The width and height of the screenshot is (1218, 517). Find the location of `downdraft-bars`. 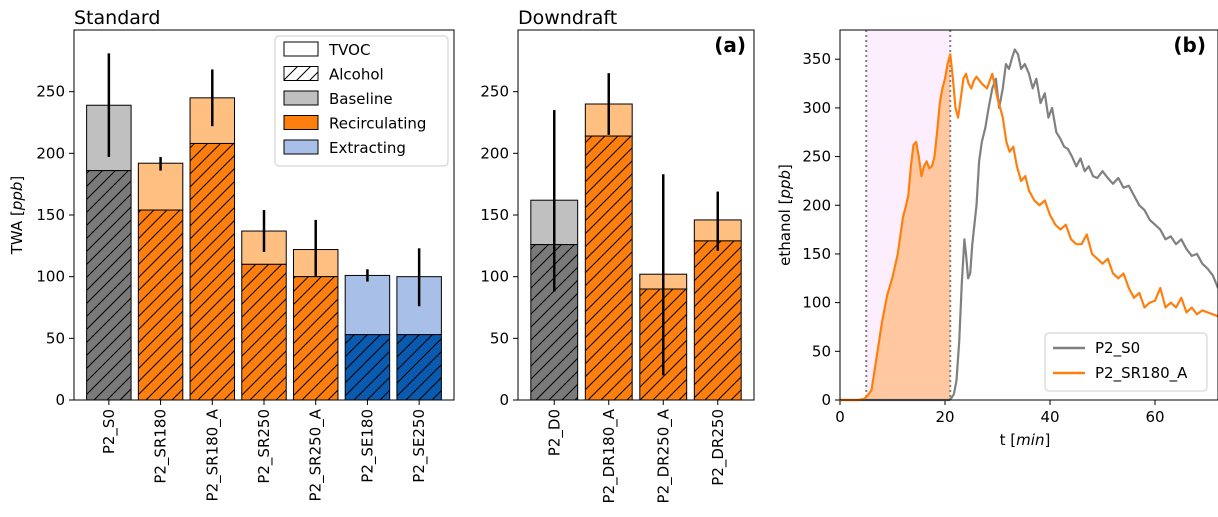

downdraft-bars is located at coordinates (636, 237).